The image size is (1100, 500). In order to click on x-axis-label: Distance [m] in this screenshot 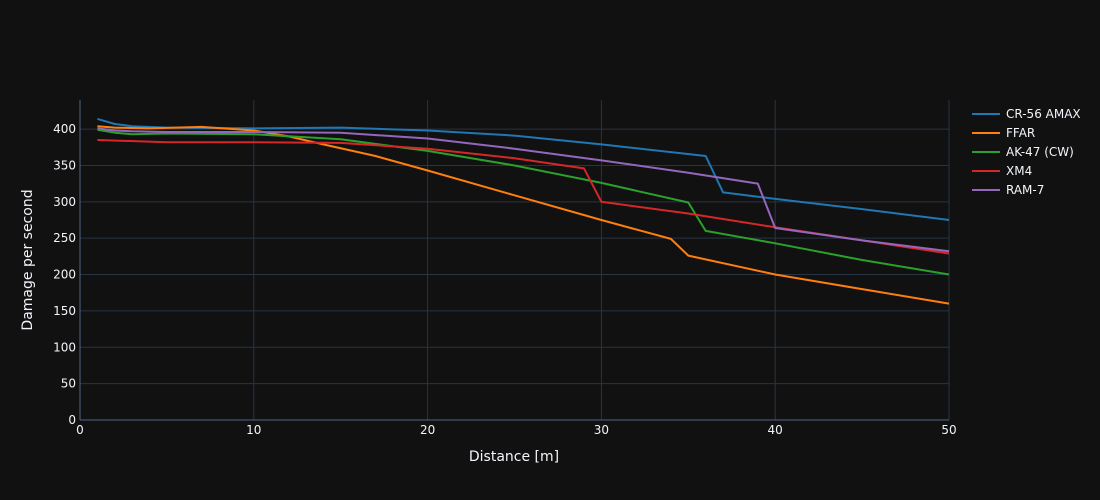, I will do `click(514, 457)`.